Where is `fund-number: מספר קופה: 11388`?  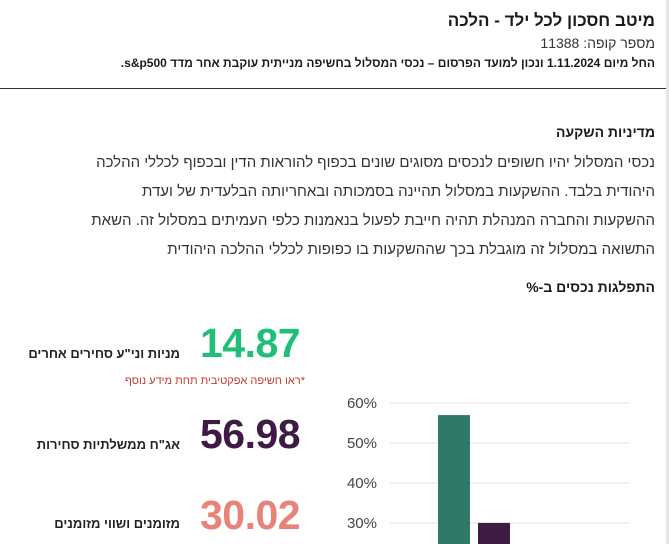
fund-number: מספר קופה: 11388 is located at coordinates (597, 43).